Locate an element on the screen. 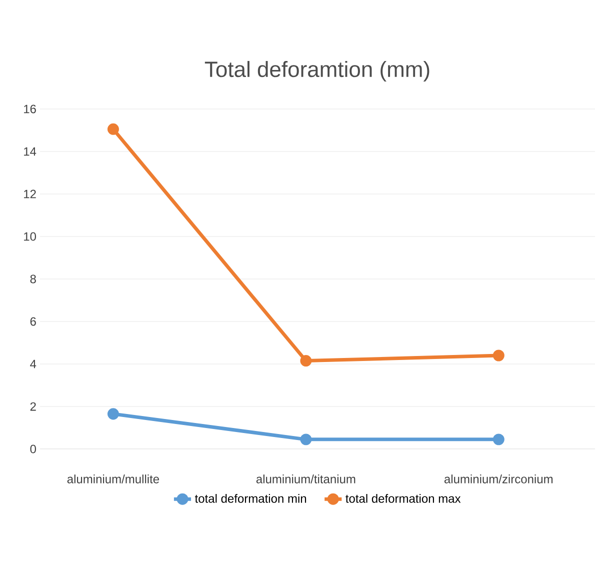  y-tick-label: 2 is located at coordinates (33, 406).